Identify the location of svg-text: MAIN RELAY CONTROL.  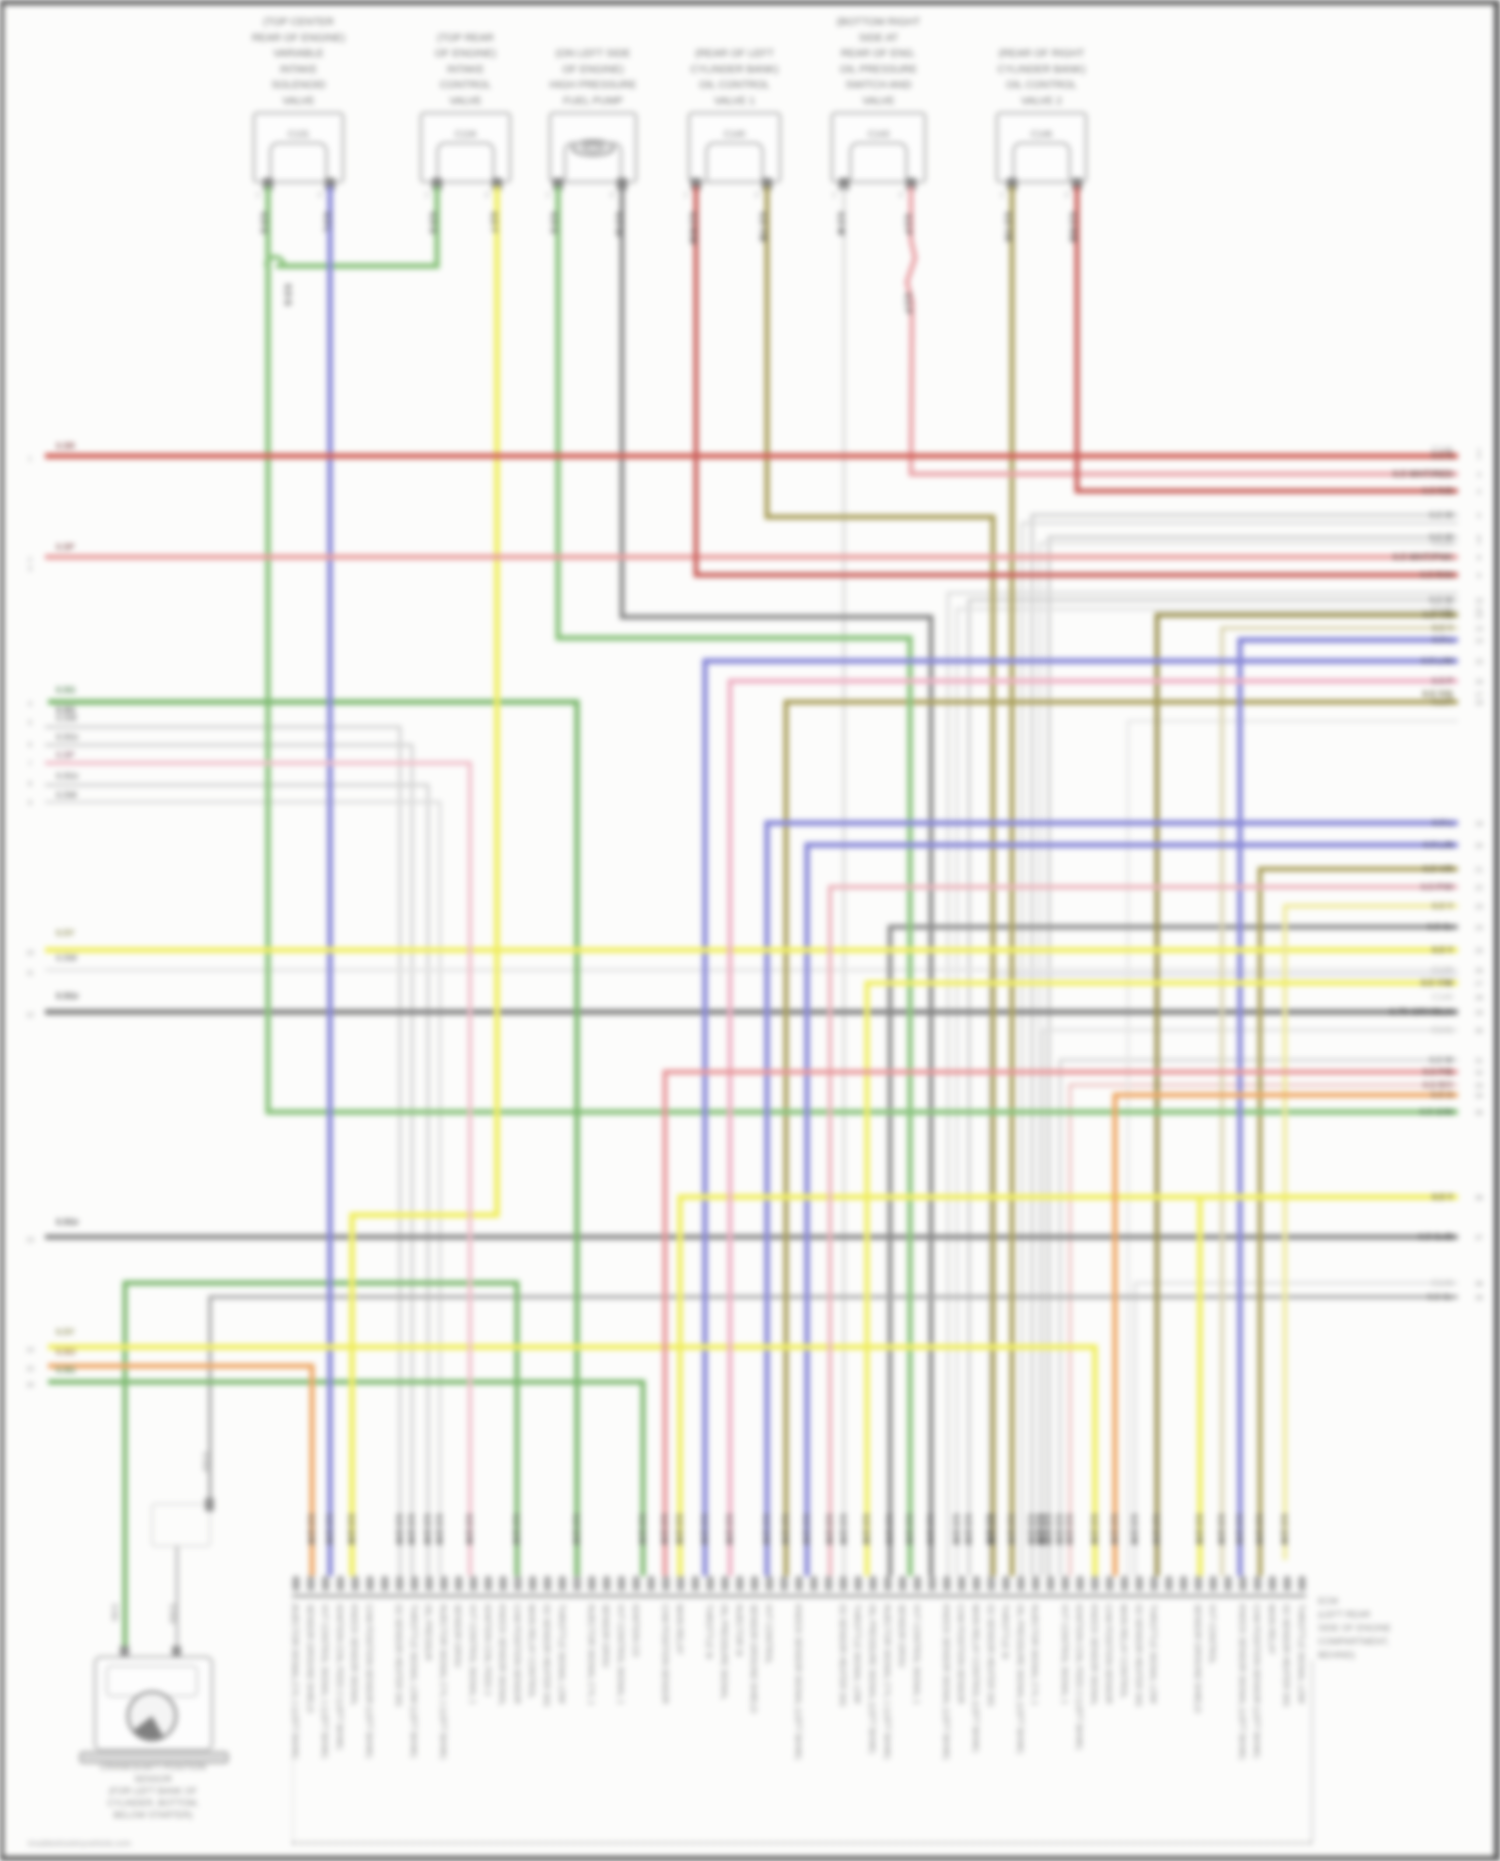
(532, 1651).